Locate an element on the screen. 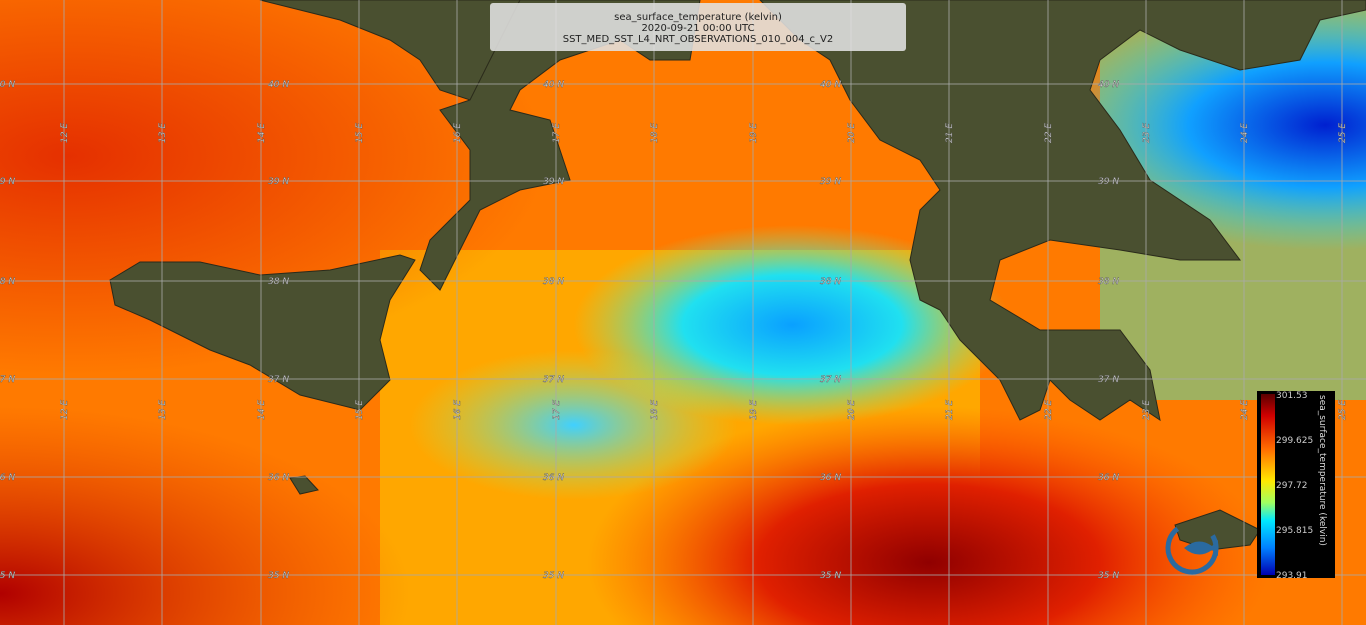  layer-title: sea_surface_temperature (kelvin) is located at coordinates (698, 17).